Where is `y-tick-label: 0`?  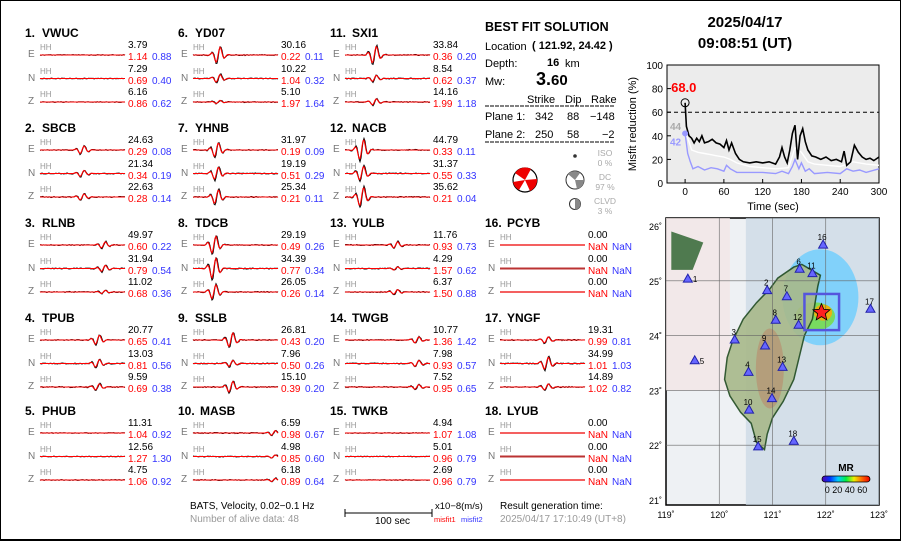
y-tick-label: 0 is located at coordinates (660, 184).